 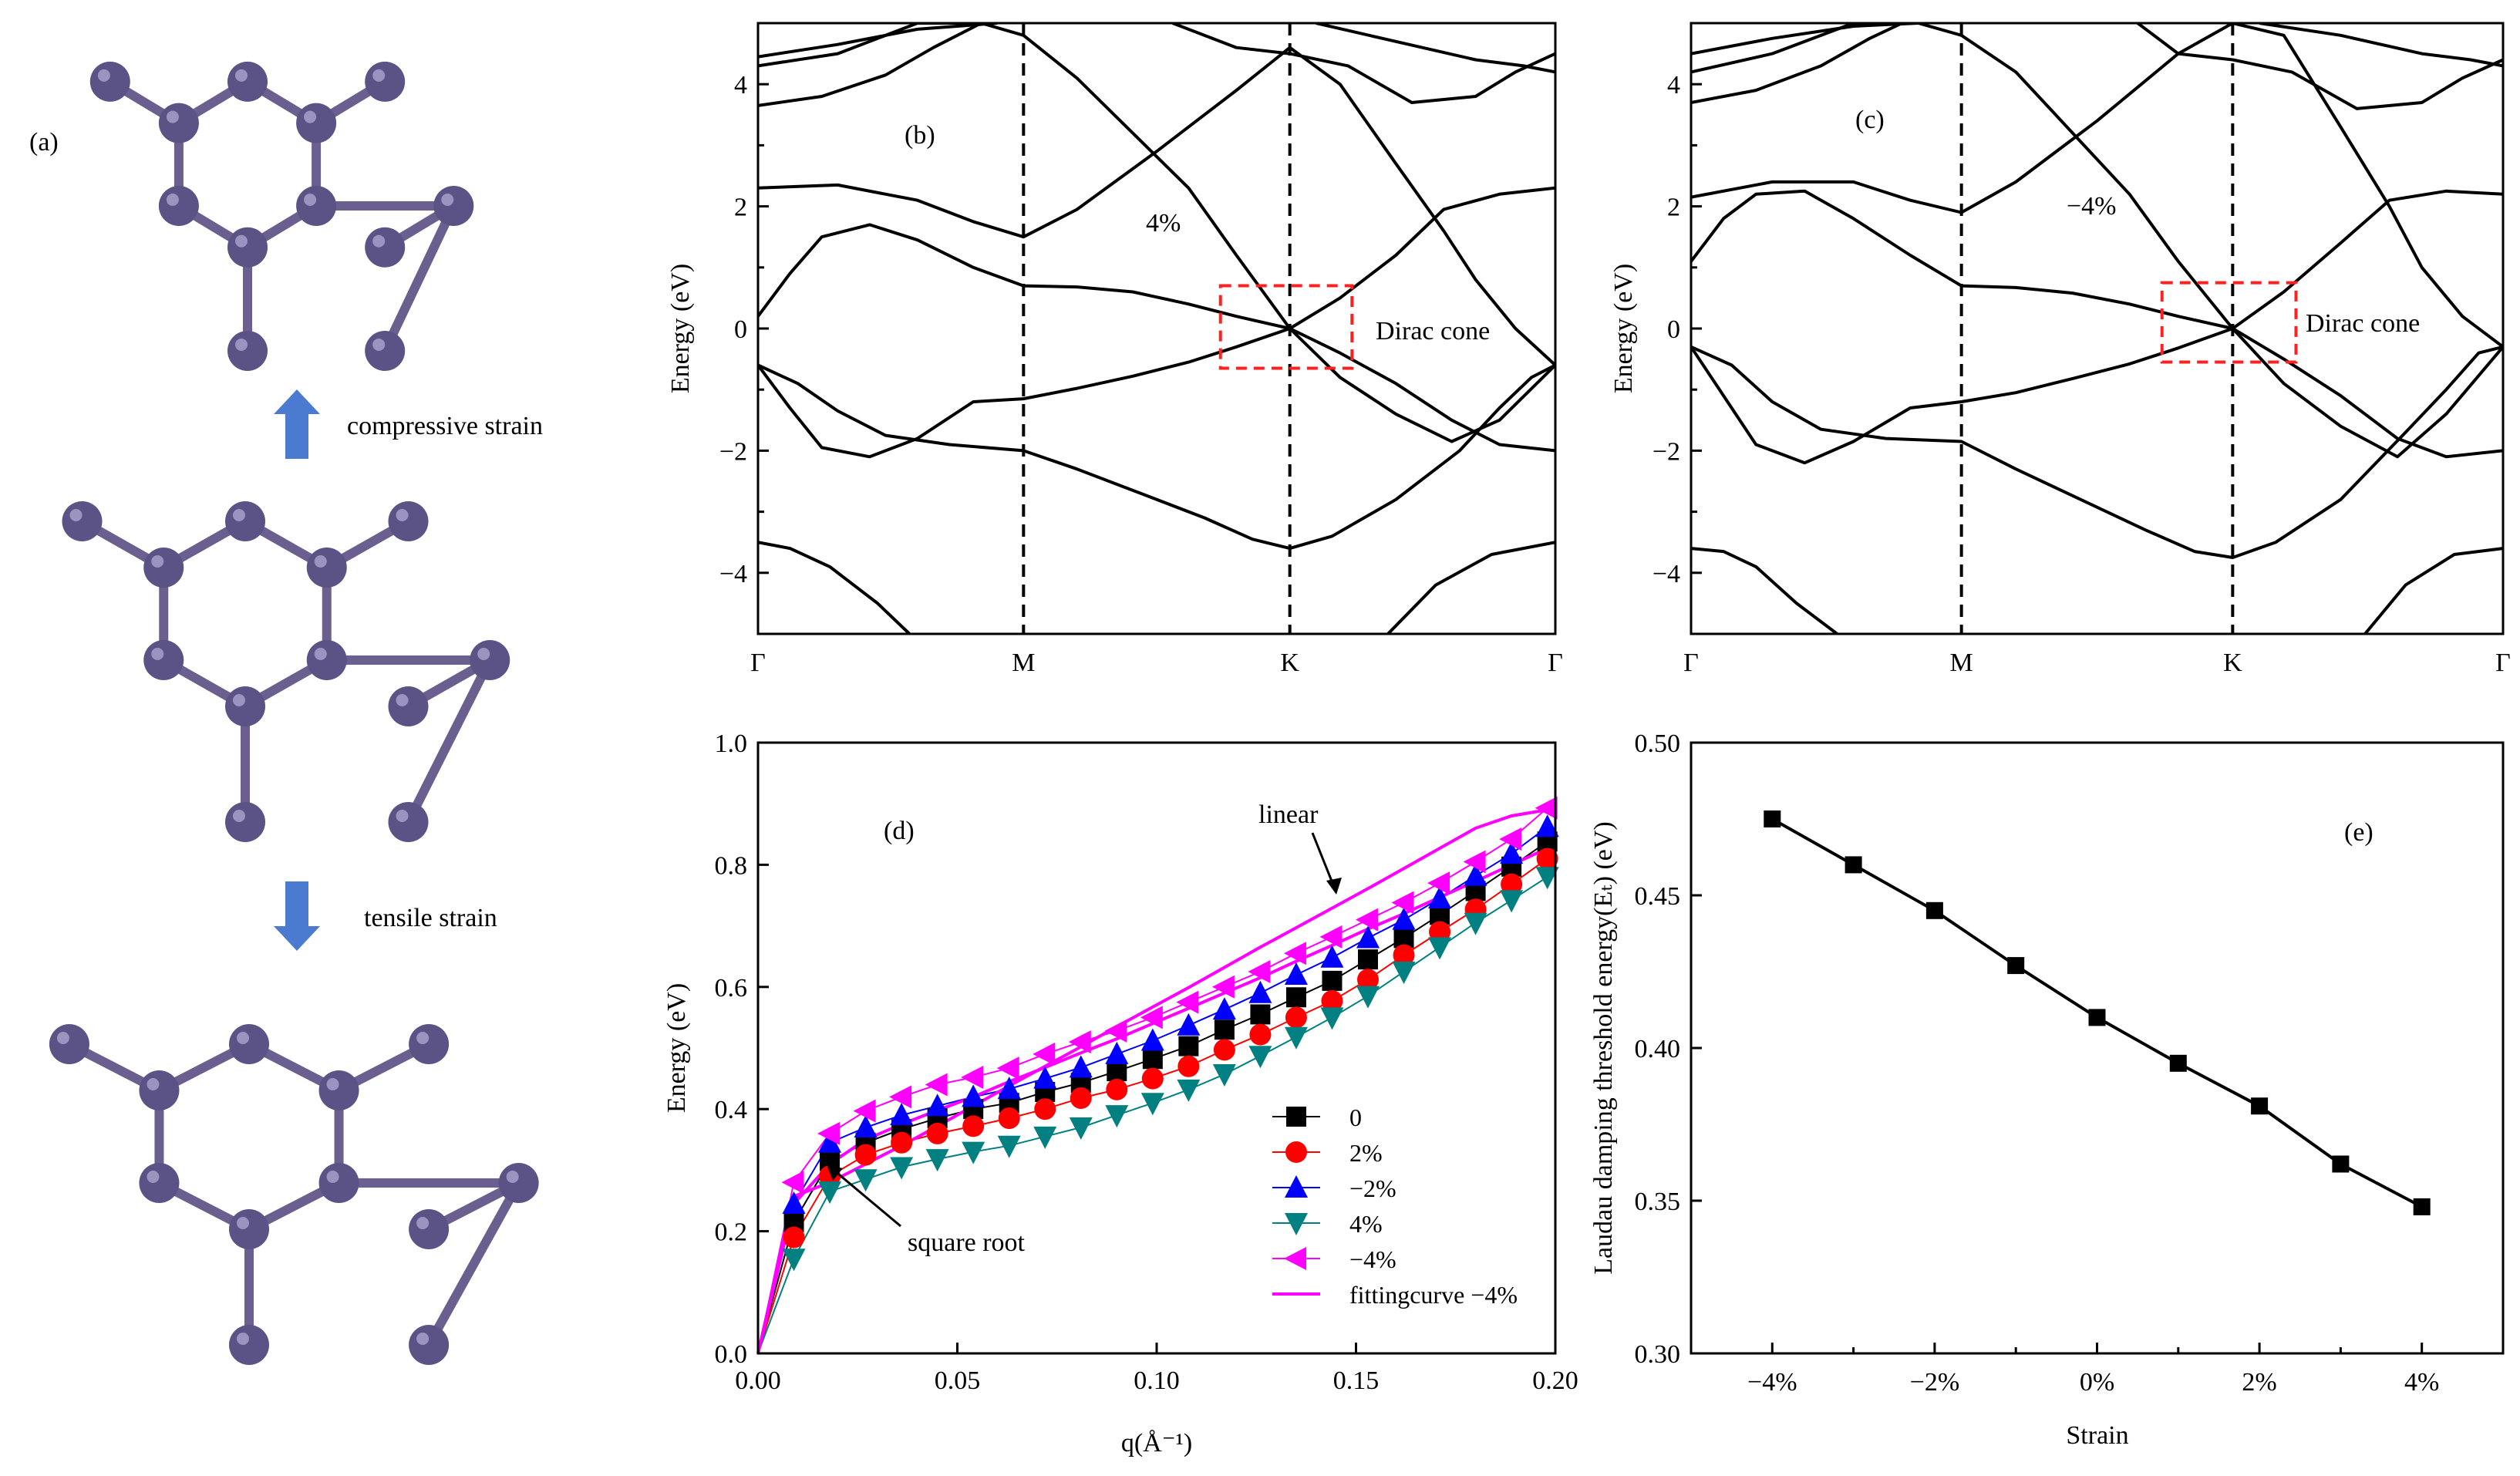 I want to click on legend: 0 2% −2% 4% −4% fittingcurve −4%, so click(x=1395, y=1206).